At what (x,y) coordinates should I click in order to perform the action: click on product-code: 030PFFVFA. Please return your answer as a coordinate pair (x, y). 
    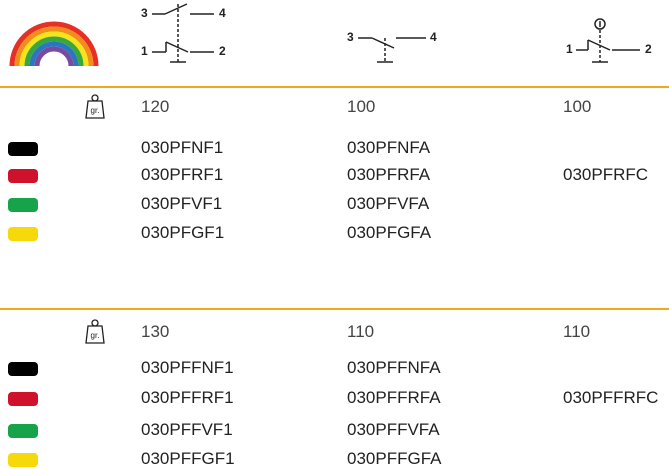
    Looking at the image, I should click on (393, 429).